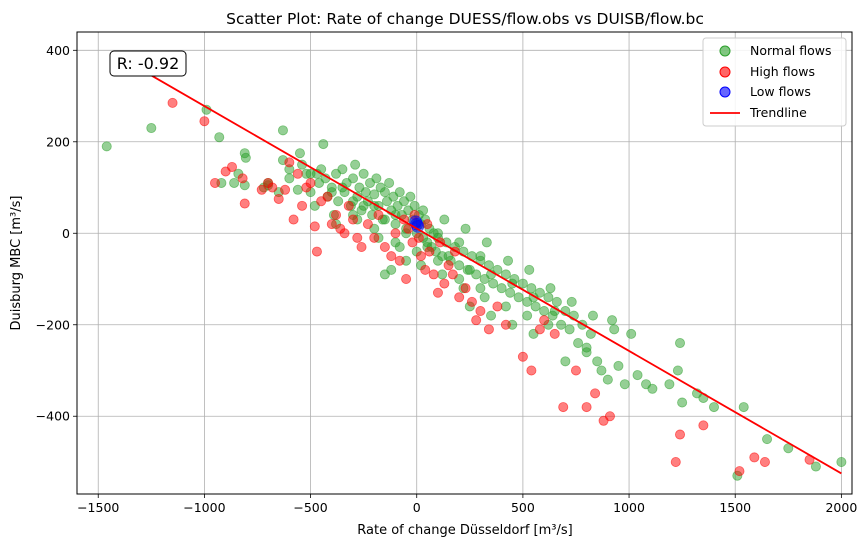 The image size is (862, 547). I want to click on legend-label-normal: Normal flows, so click(790, 50).